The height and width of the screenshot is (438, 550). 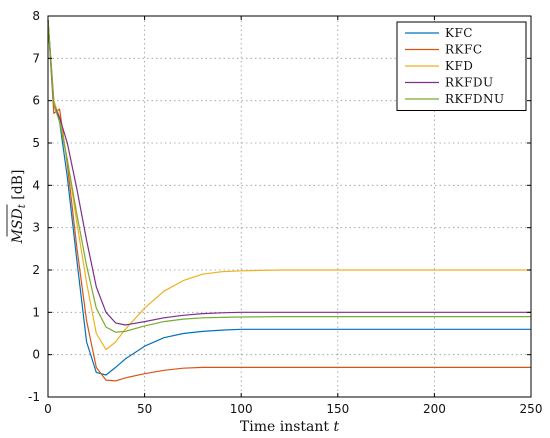 What do you see at coordinates (469, 83) in the screenshot?
I see `legend-label-rkfdu: RKFDU` at bounding box center [469, 83].